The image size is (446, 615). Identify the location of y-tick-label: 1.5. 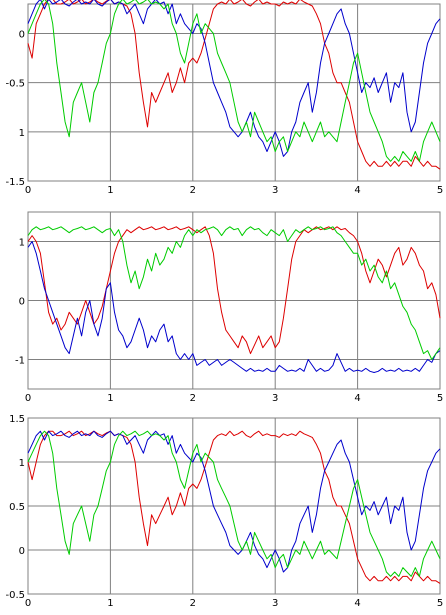
(17, 419).